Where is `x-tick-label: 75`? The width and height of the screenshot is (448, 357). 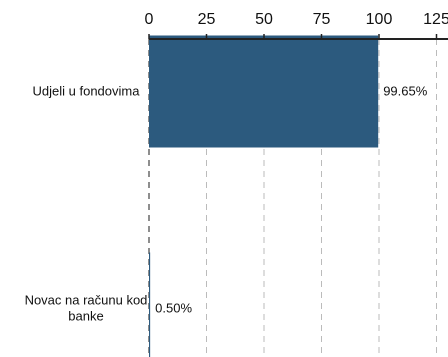
x-tick-label: 75 is located at coordinates (322, 19).